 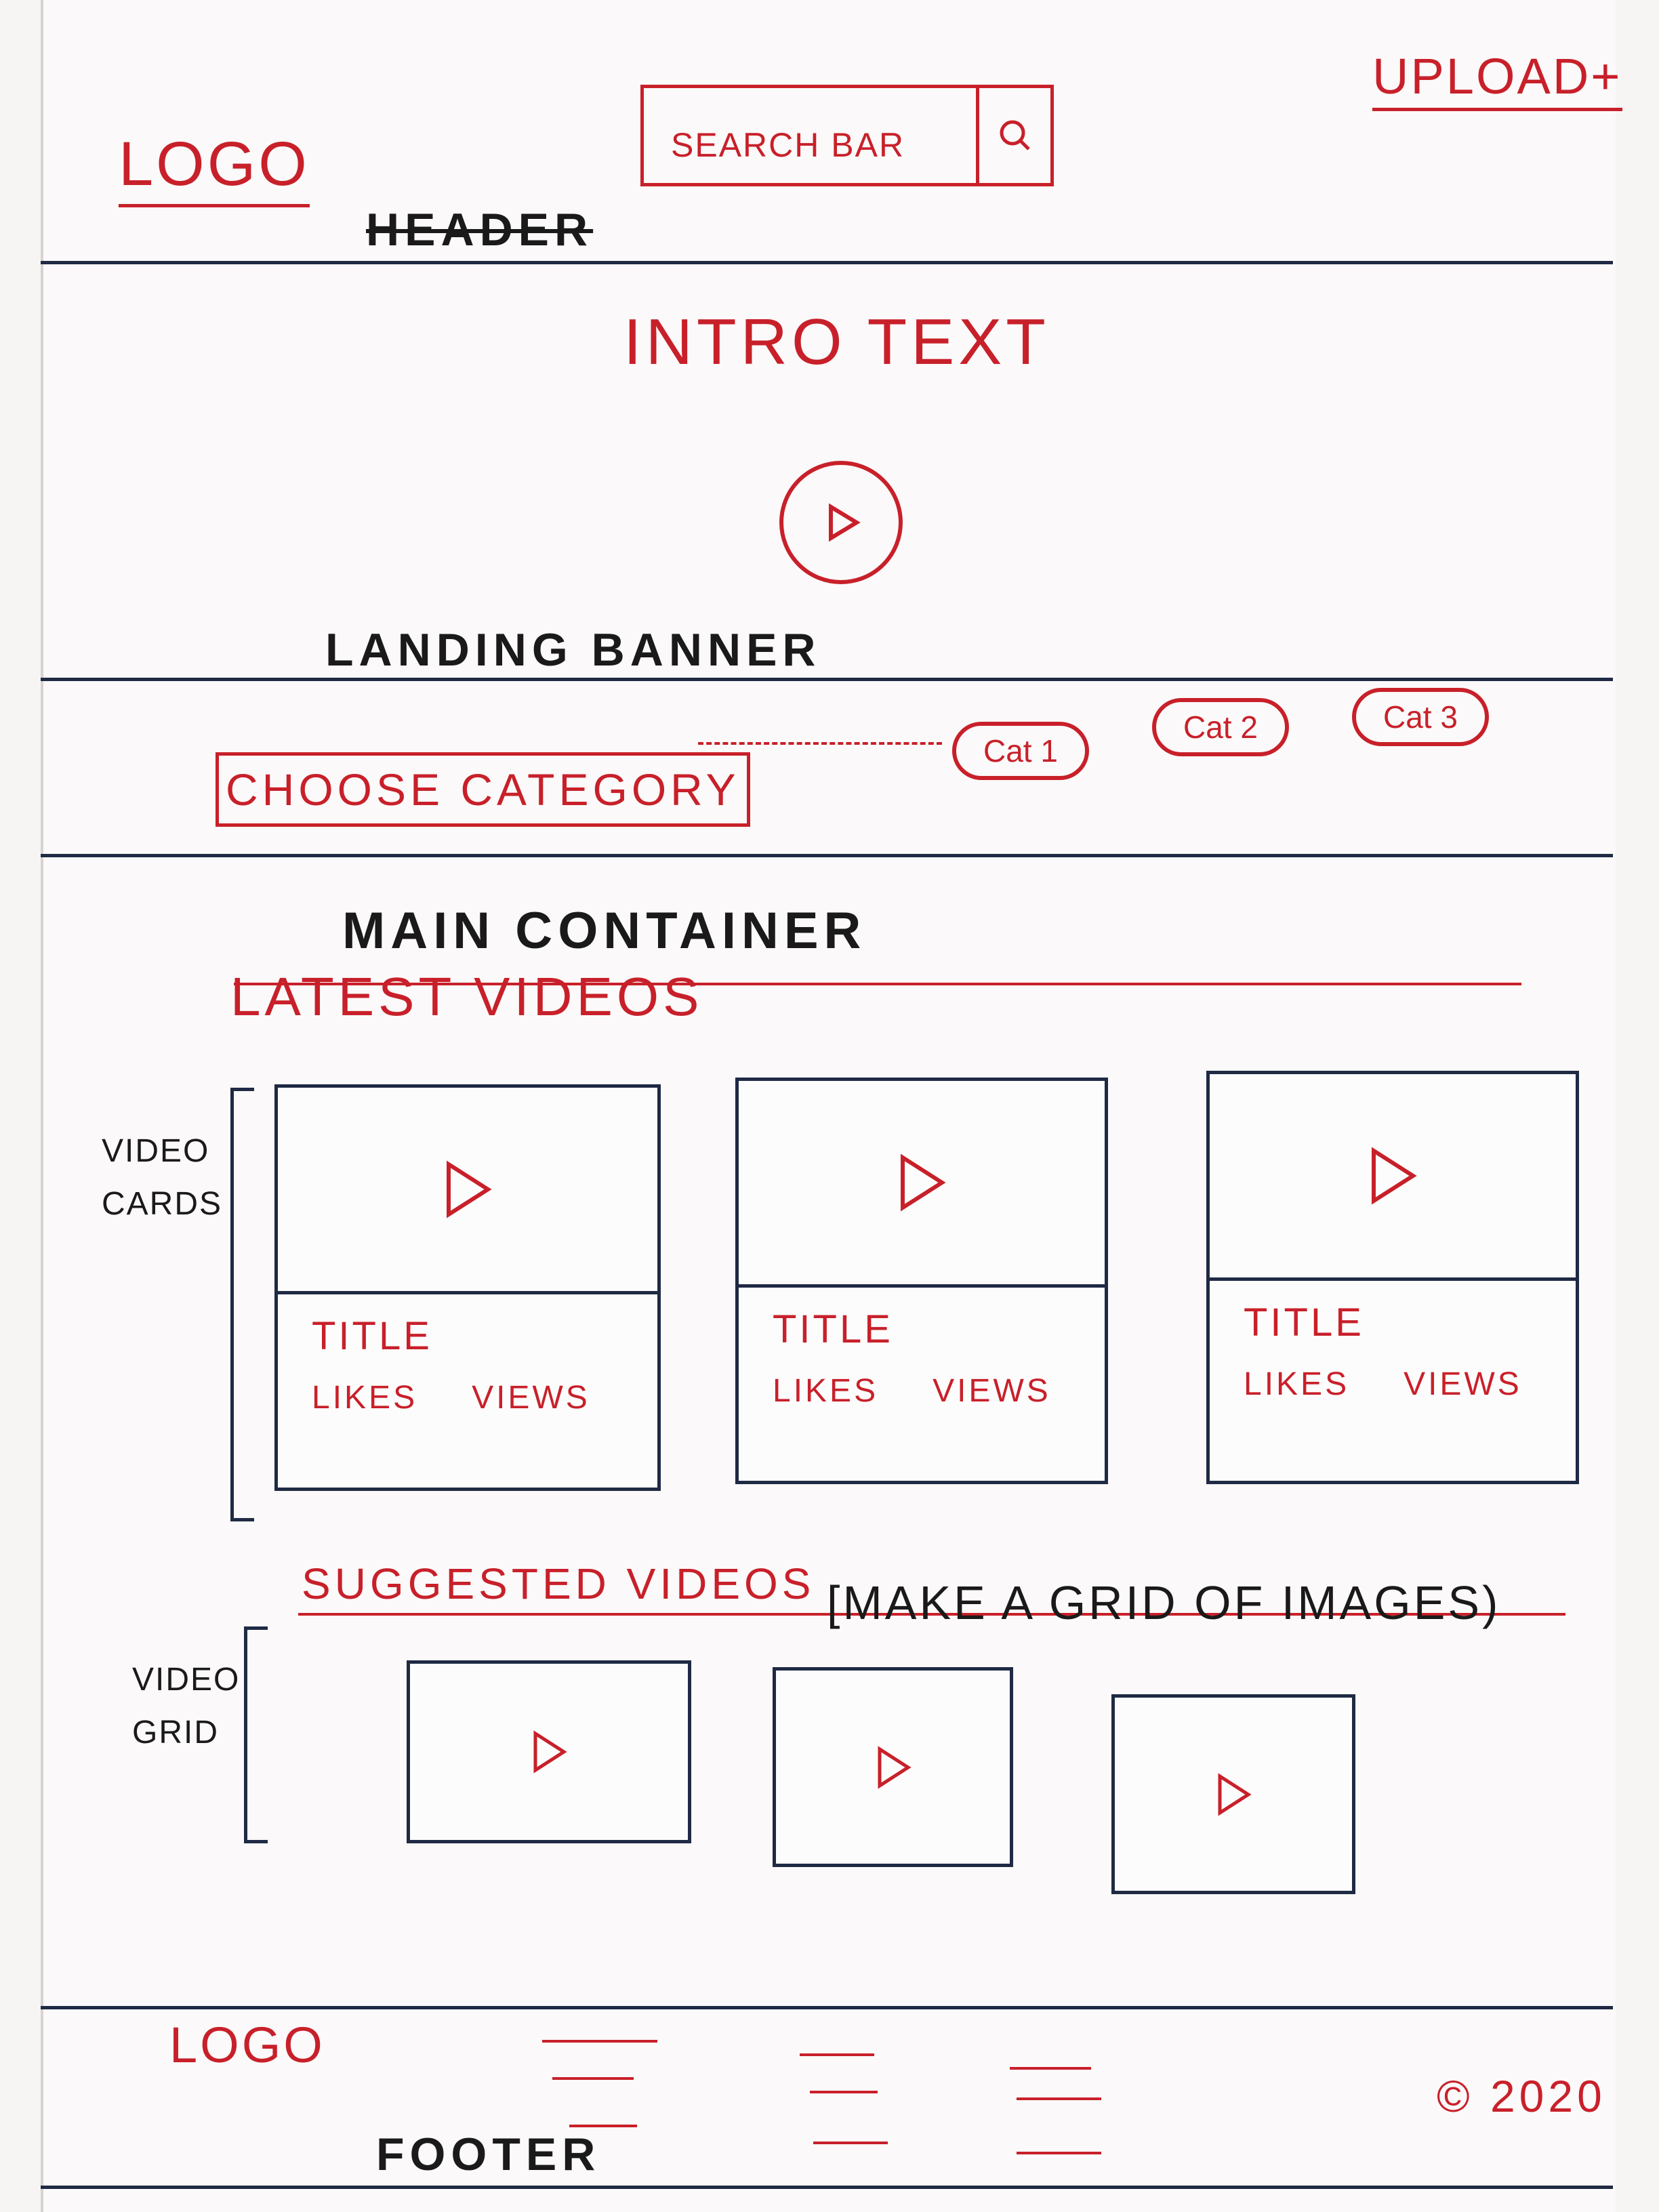 I want to click on footer-bottom-divider, so click(x=827, y=2187).